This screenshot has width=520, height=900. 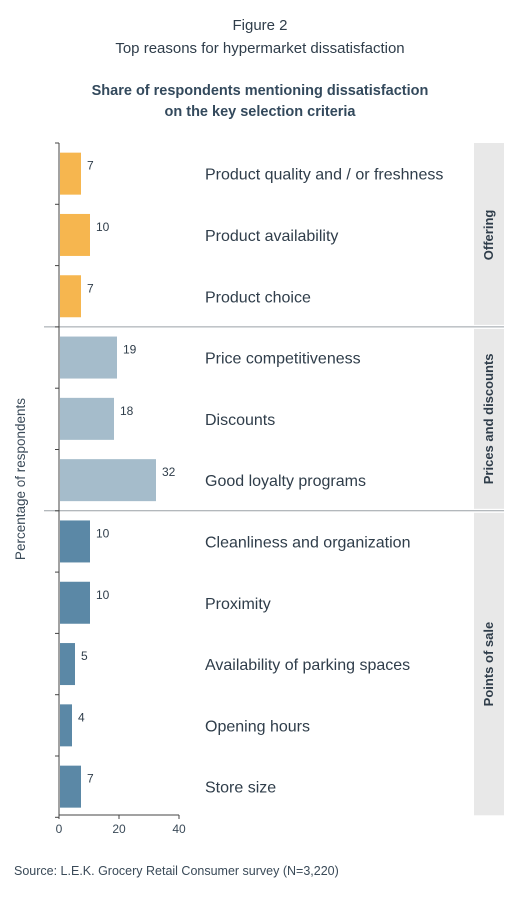 I want to click on group-label-2: Prices and discounts, so click(x=488, y=418).